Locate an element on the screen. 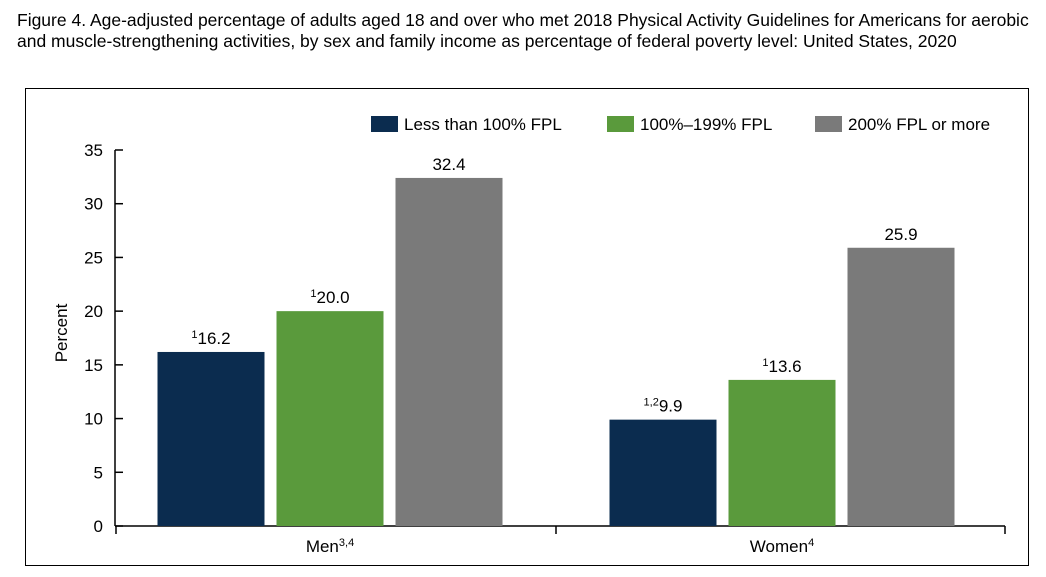 The height and width of the screenshot is (577, 1046). y-tick-label: 25 is located at coordinates (93, 257).